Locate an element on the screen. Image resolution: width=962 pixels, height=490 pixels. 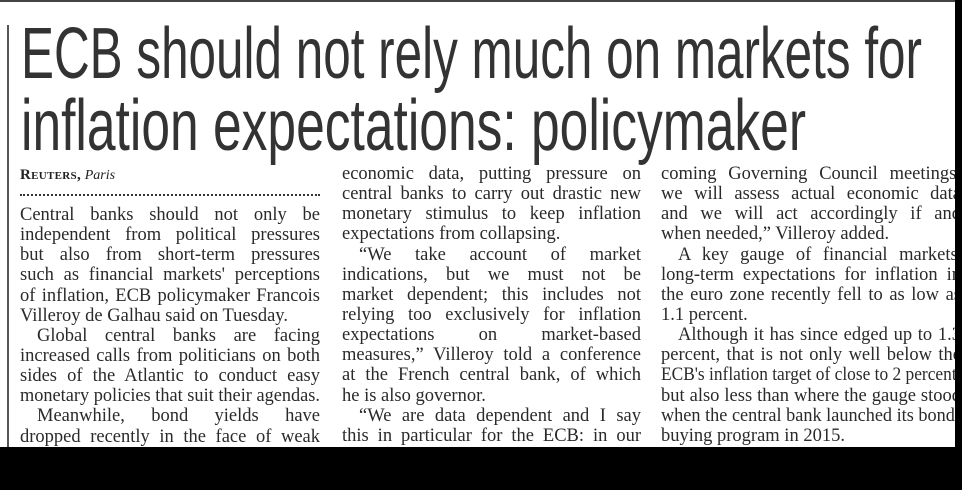
text-line: increased calls from politicians on both is located at coordinates (170, 356).